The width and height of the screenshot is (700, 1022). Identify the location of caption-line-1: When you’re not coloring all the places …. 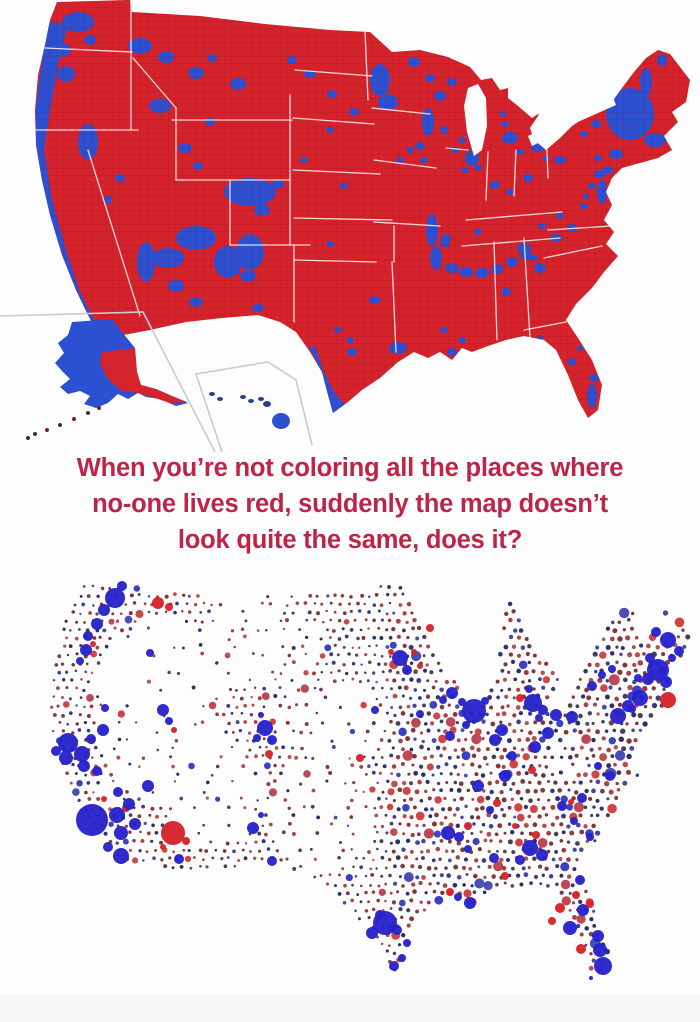
(350, 468).